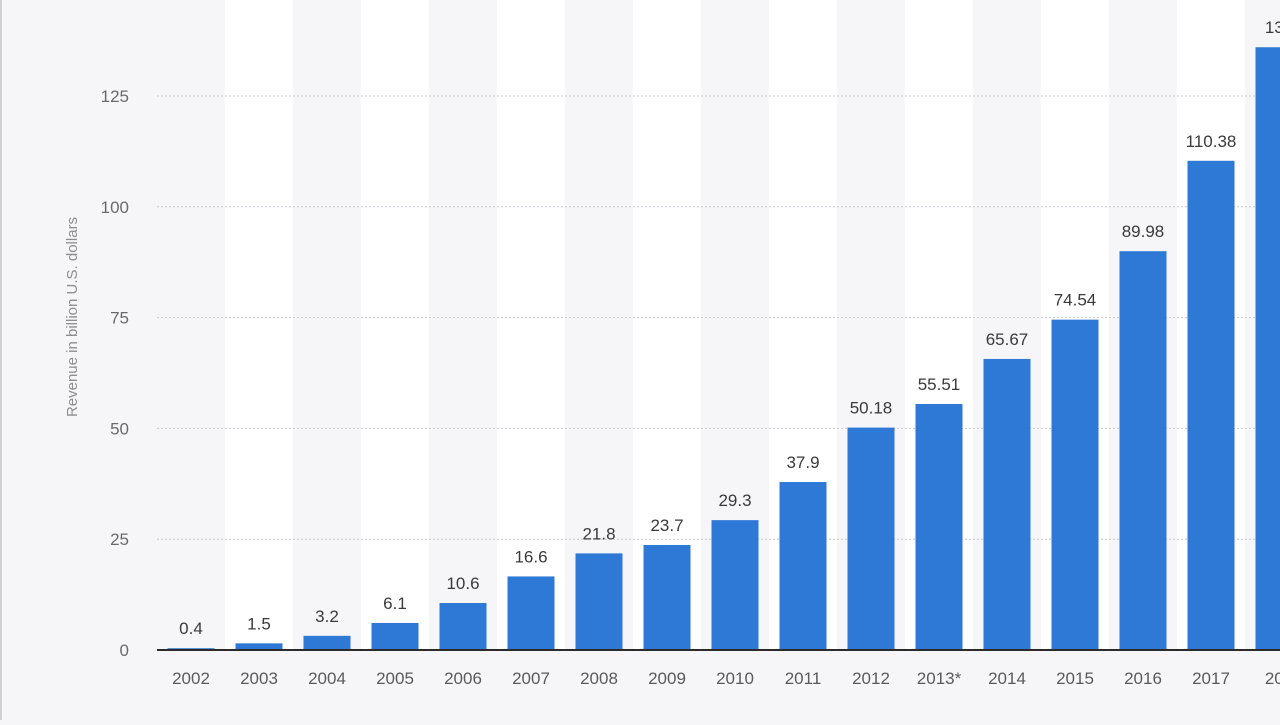 This screenshot has width=1280, height=725. What do you see at coordinates (1075, 678) in the screenshot?
I see `x-tick-label: 2015` at bounding box center [1075, 678].